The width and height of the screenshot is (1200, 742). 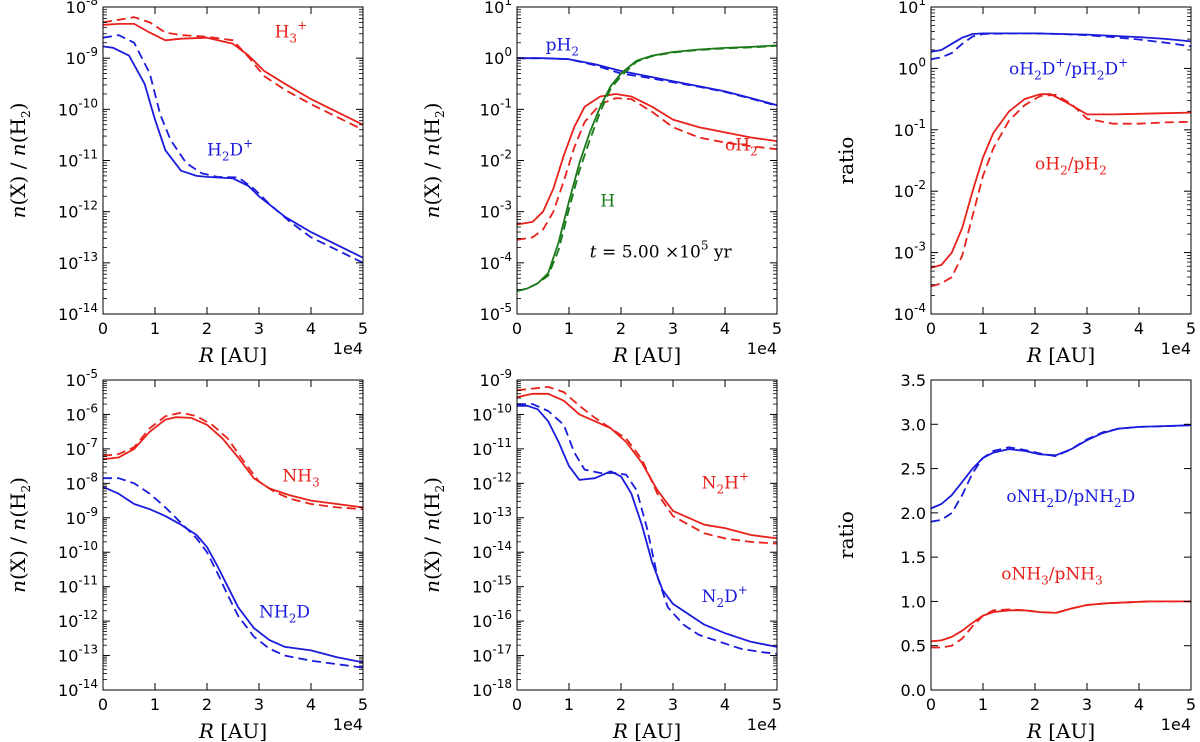 I want to click on y-tick-label: 10⁻¹⁸, so click(x=492, y=688).